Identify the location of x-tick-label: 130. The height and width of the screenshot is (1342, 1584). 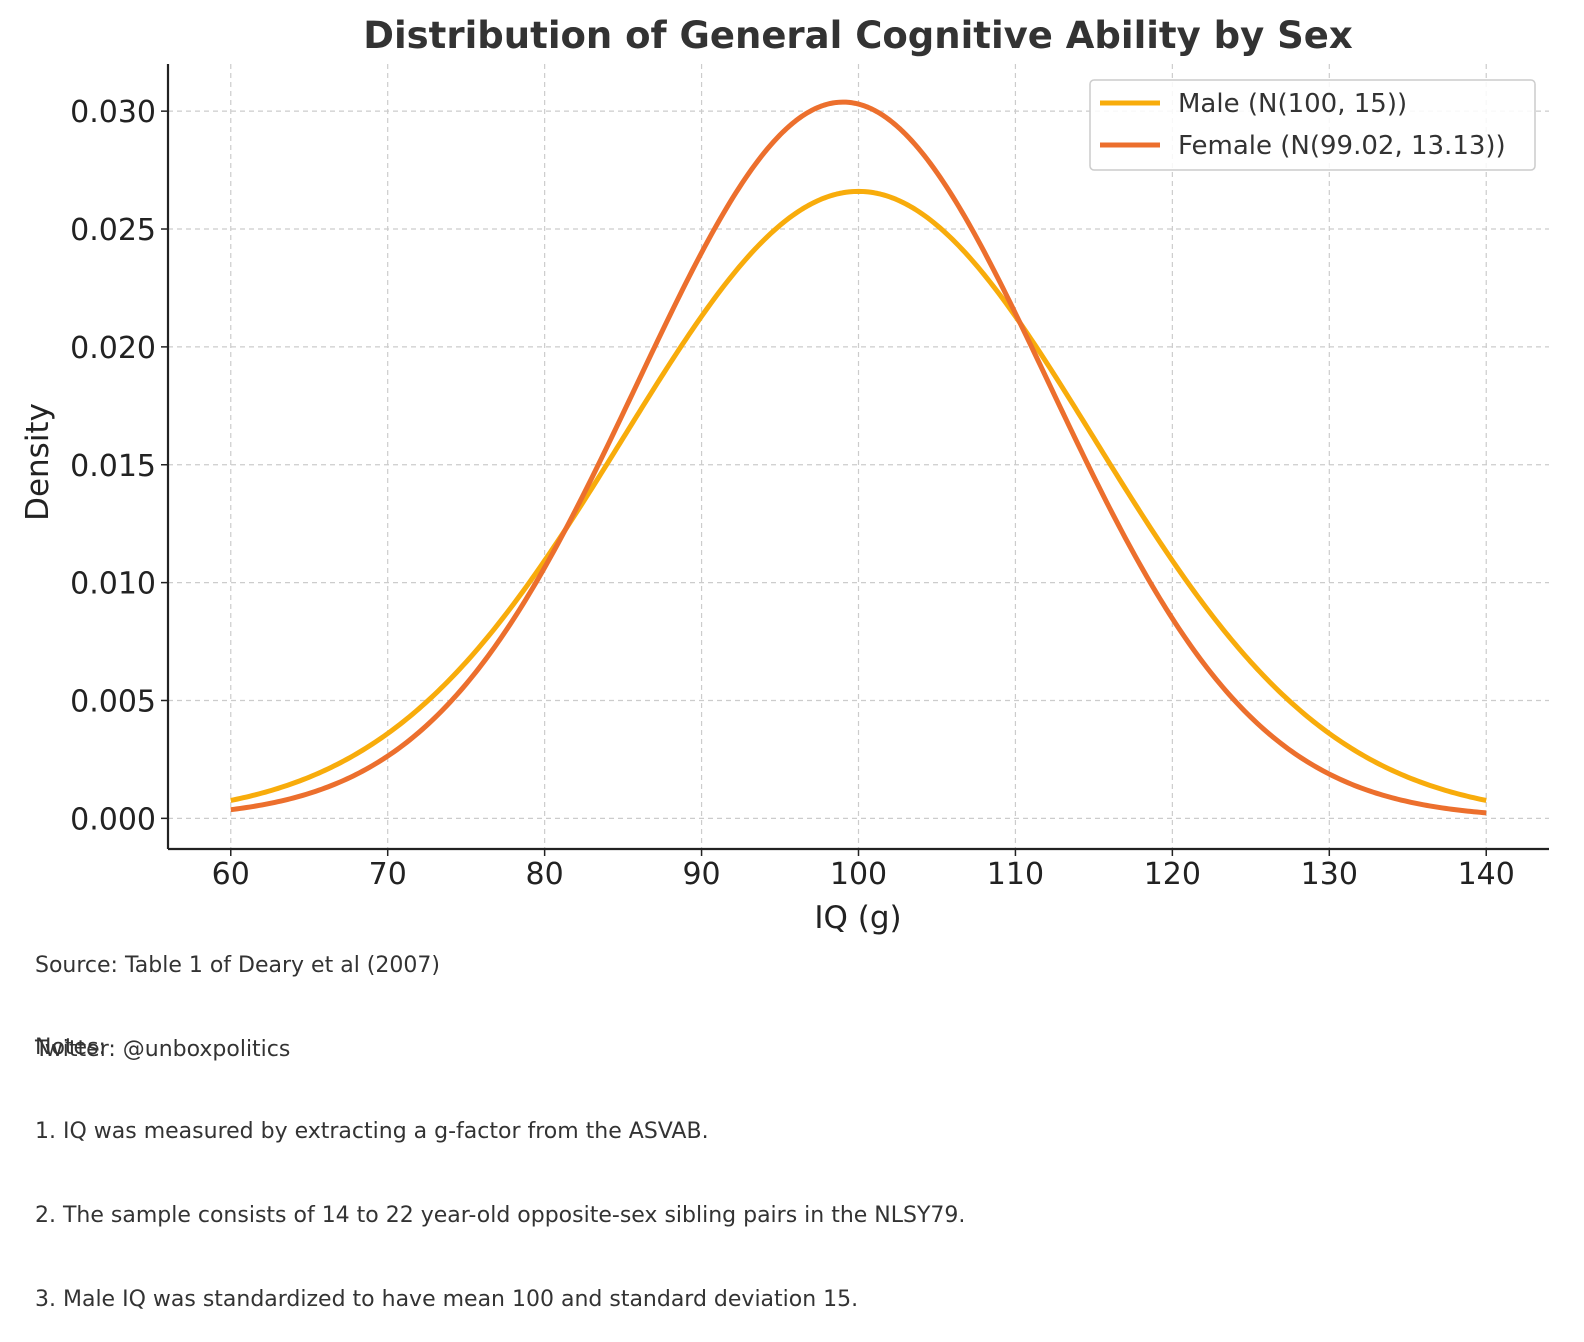
(1329, 874).